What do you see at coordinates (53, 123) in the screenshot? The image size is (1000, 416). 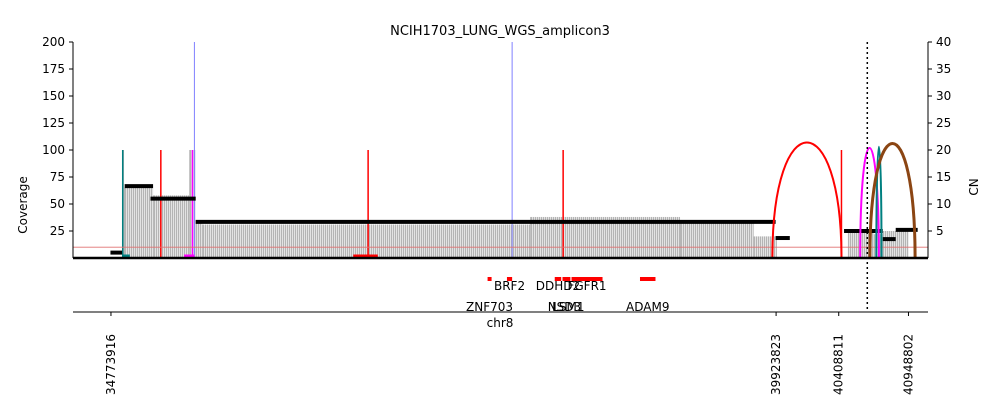 I see `y-tick-label: 125` at bounding box center [53, 123].